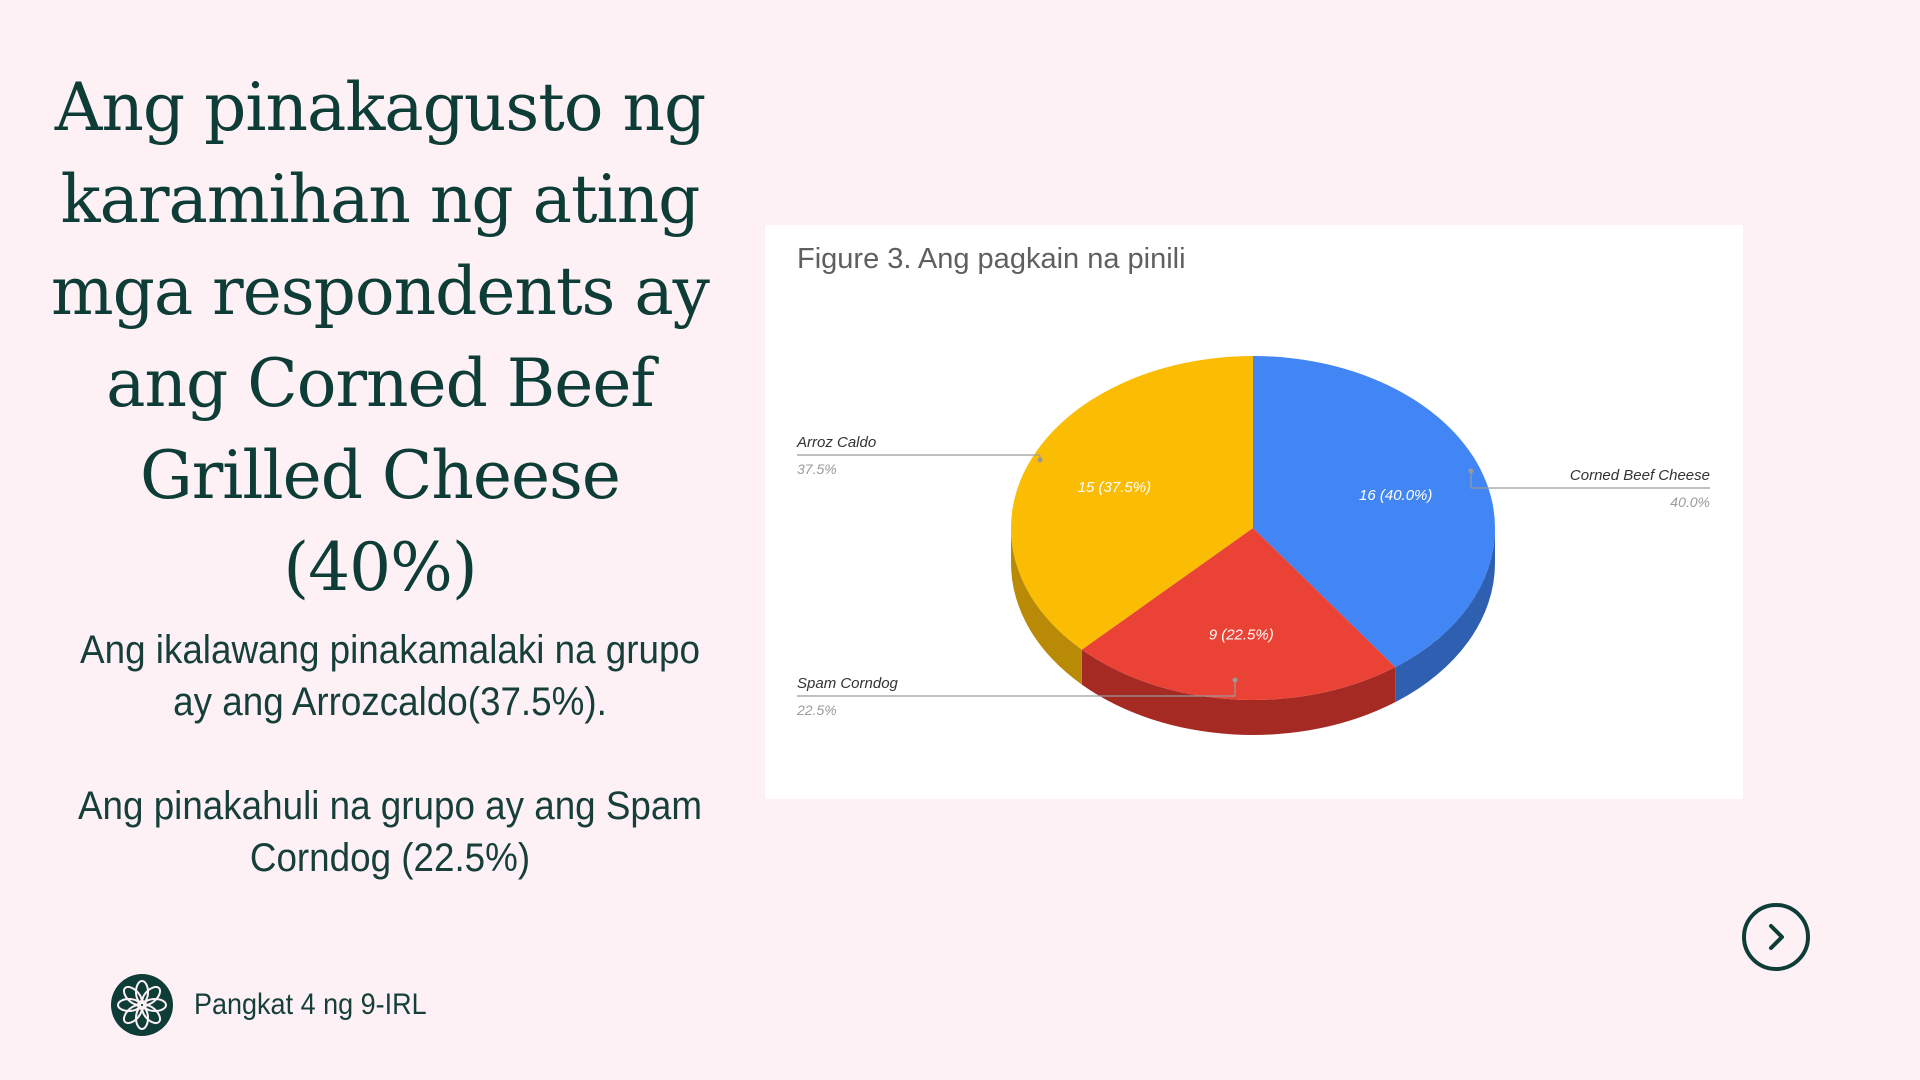 The height and width of the screenshot is (1080, 1920). I want to click on pie-slice-corned-beef-cheese, so click(1374, 512).